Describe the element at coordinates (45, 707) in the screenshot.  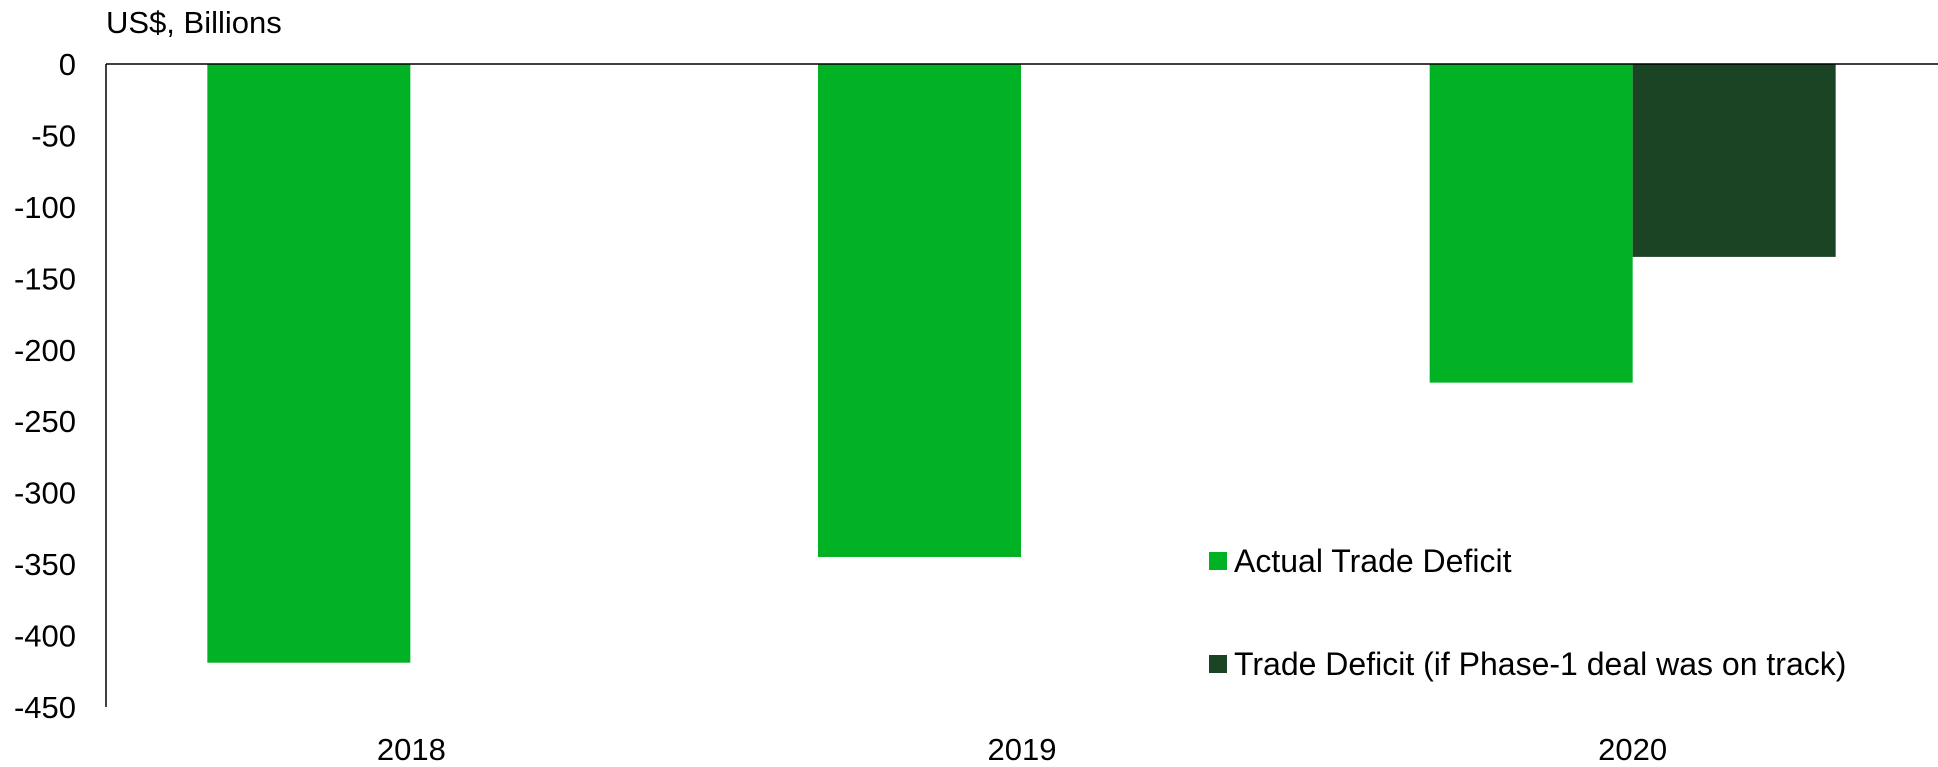
I see `y-tick-label: -450` at that location.